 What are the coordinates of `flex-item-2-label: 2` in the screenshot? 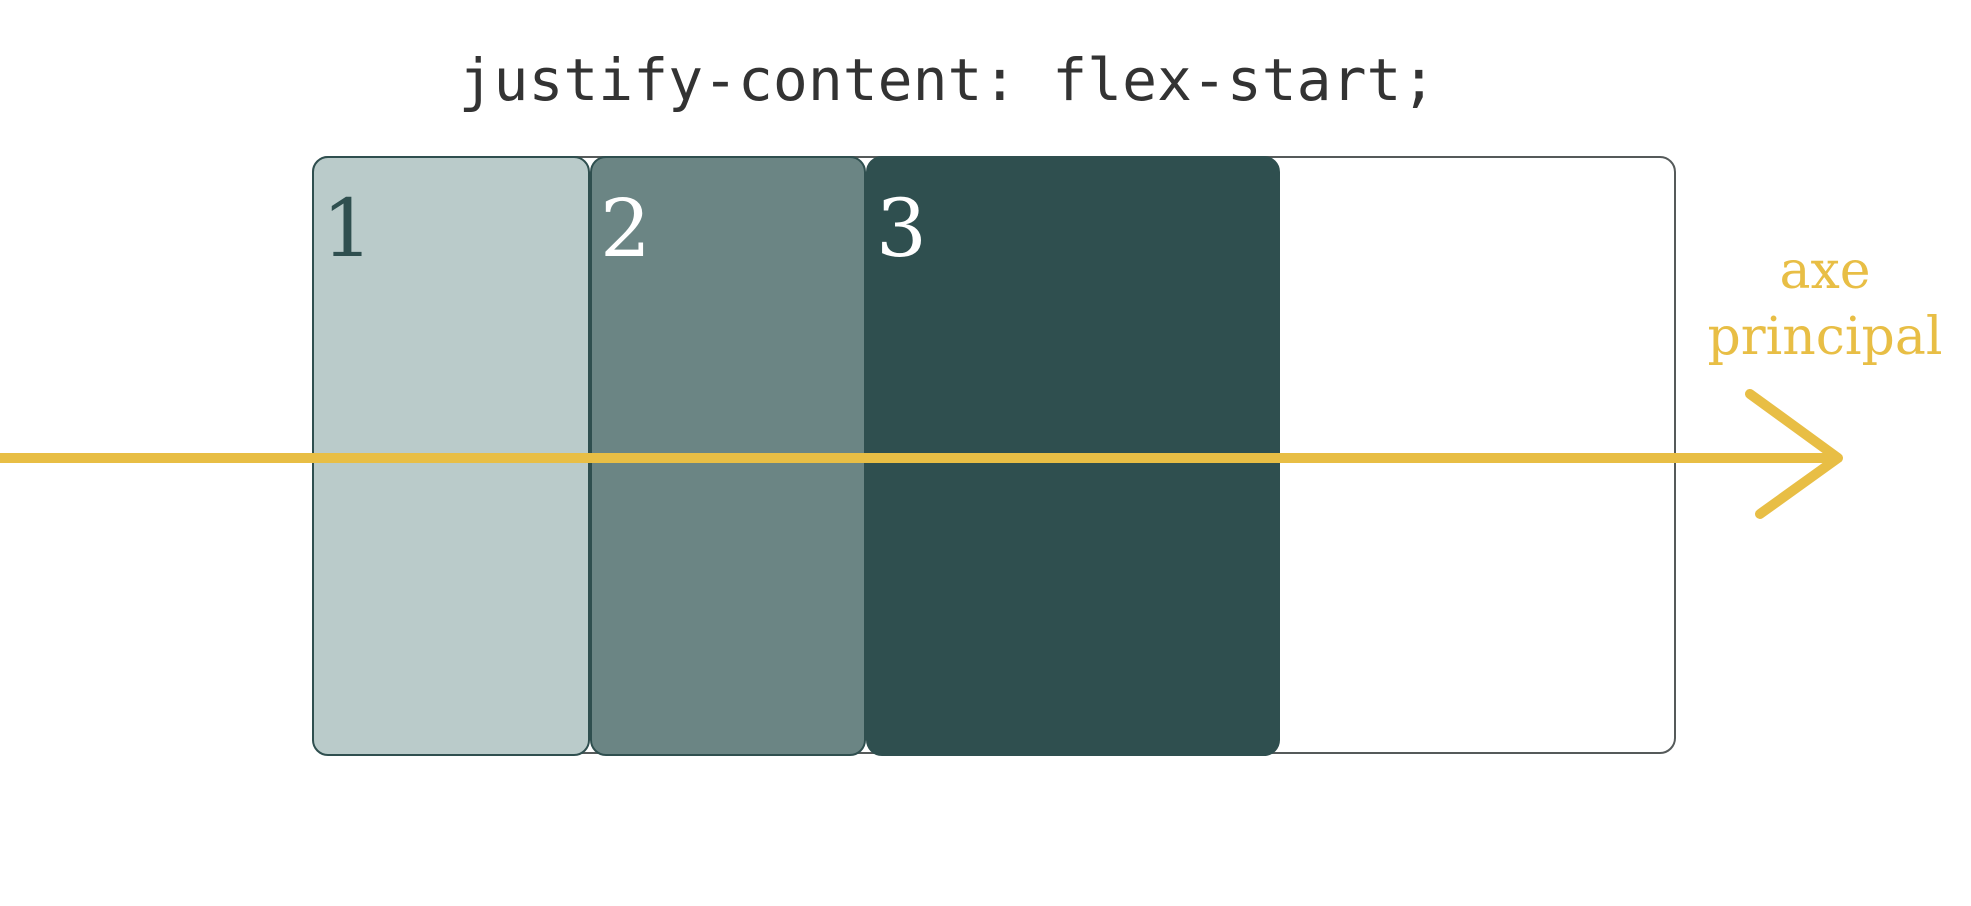 It's located at (625, 228).